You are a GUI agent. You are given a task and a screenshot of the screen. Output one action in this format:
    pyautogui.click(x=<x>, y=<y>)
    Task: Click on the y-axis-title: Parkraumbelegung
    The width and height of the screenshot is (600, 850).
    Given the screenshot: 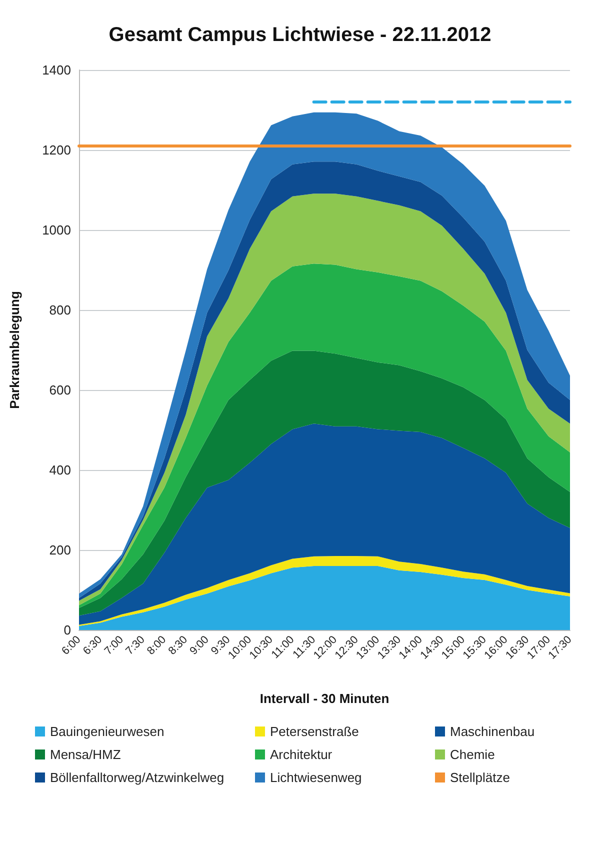 What is the action you would take?
    pyautogui.click(x=14, y=350)
    